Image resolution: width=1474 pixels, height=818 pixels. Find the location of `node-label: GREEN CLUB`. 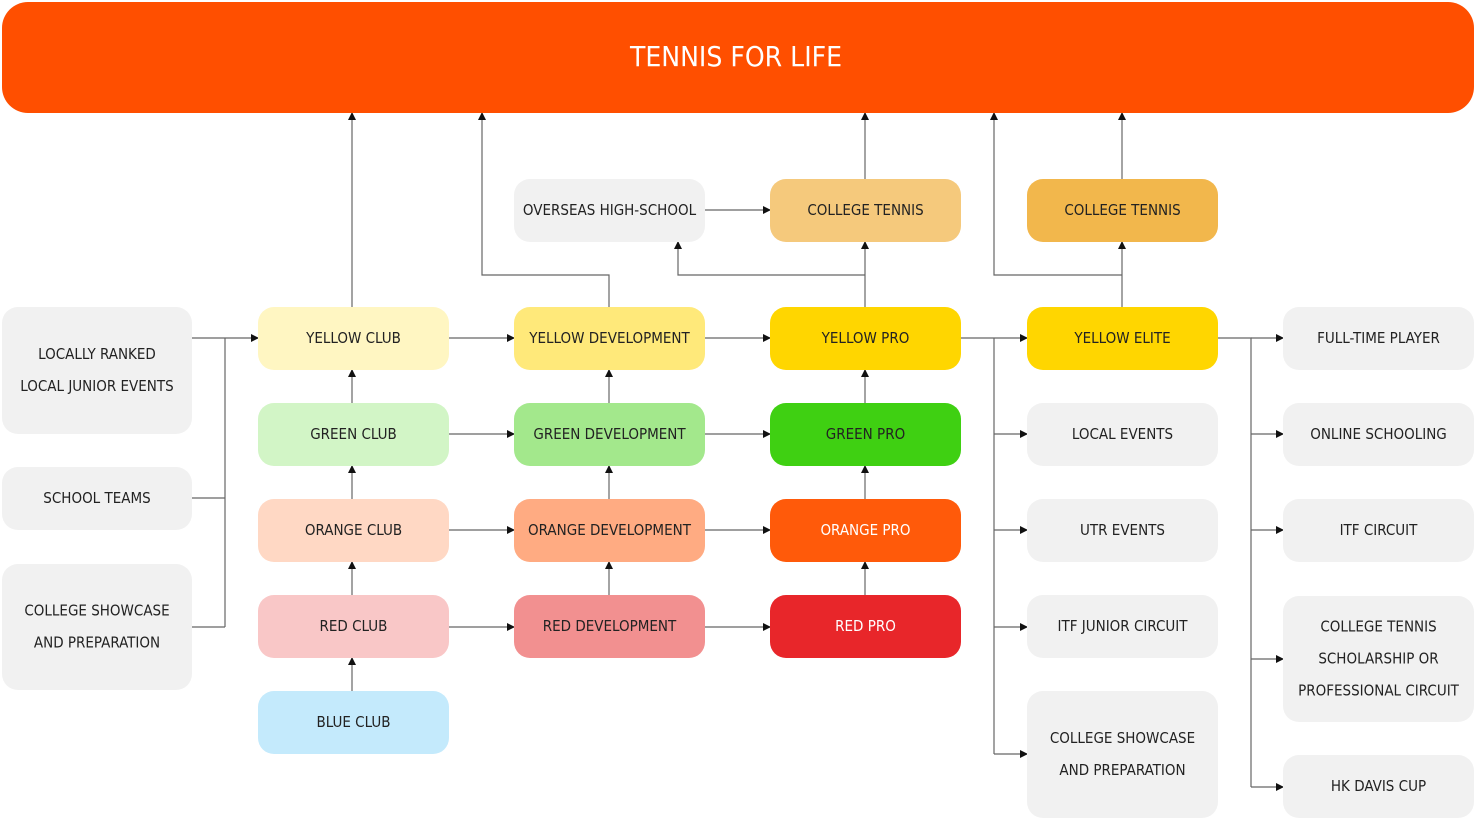

node-label: GREEN CLUB is located at coordinates (353, 434).